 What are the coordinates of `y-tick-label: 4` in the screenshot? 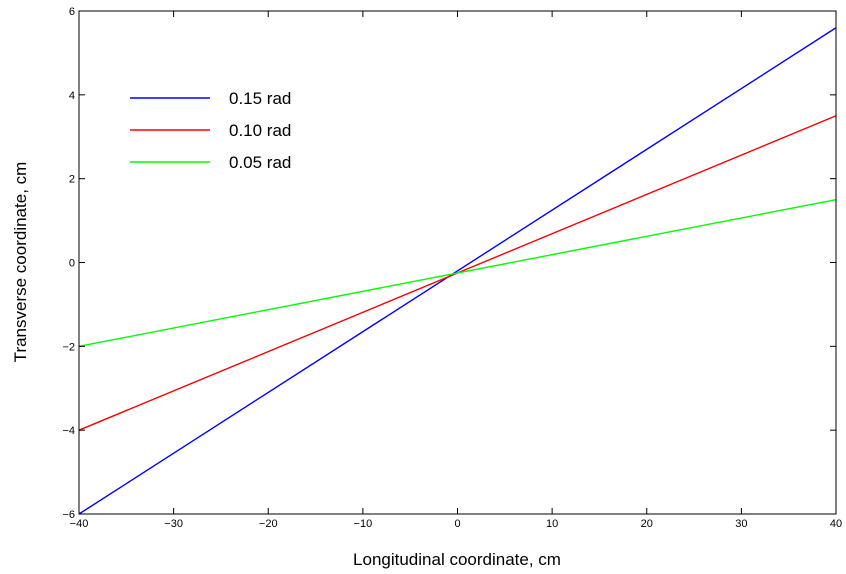 It's located at (72, 96).